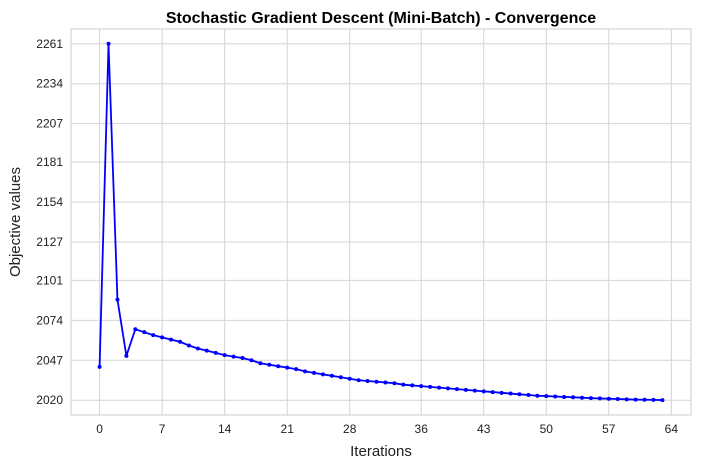 The width and height of the screenshot is (701, 467). Describe the element at coordinates (49, 320) in the screenshot. I see `y-tick-label: 2074` at that location.